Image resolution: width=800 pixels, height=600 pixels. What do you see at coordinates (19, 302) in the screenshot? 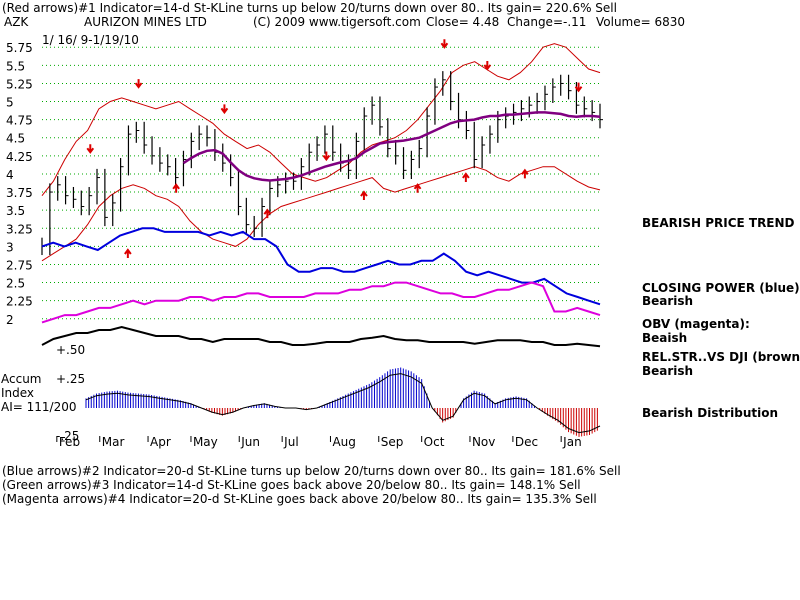
I see `y-tick-label: 2.25` at bounding box center [19, 302].